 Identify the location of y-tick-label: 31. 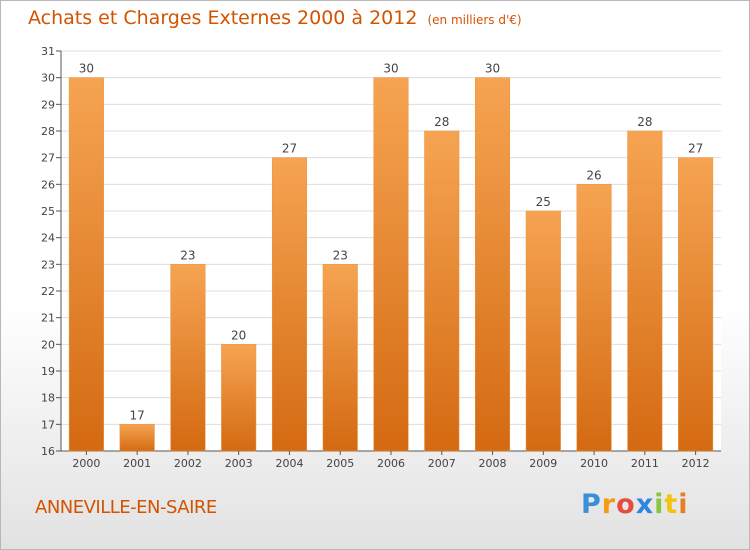
(48, 51).